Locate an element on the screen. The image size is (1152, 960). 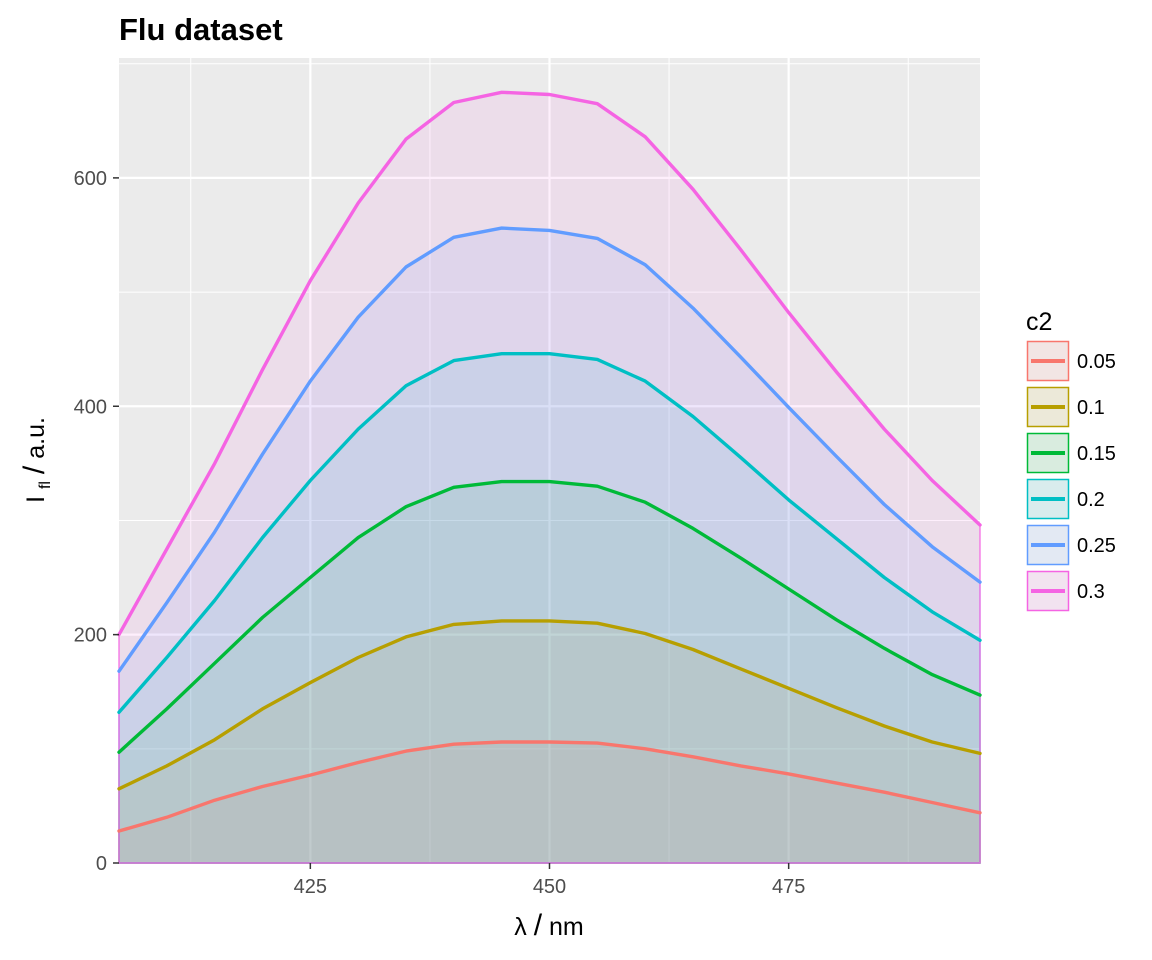
legend-title: c2 is located at coordinates (1039, 322).